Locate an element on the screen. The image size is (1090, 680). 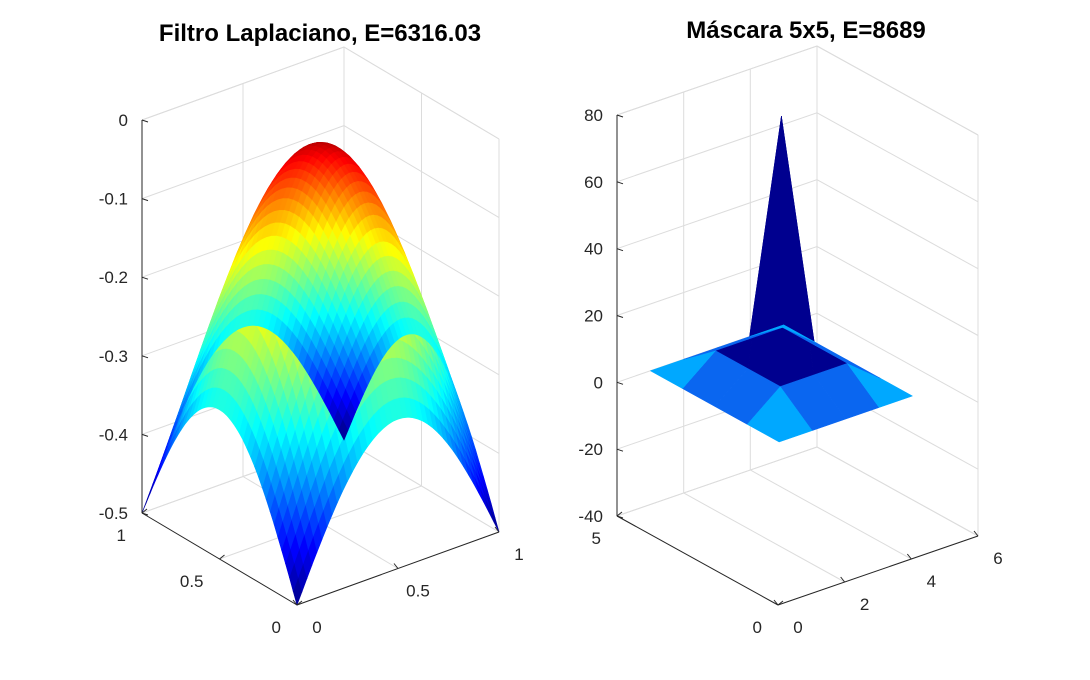
laplacian-y-tick-label: 0 is located at coordinates (276, 627).